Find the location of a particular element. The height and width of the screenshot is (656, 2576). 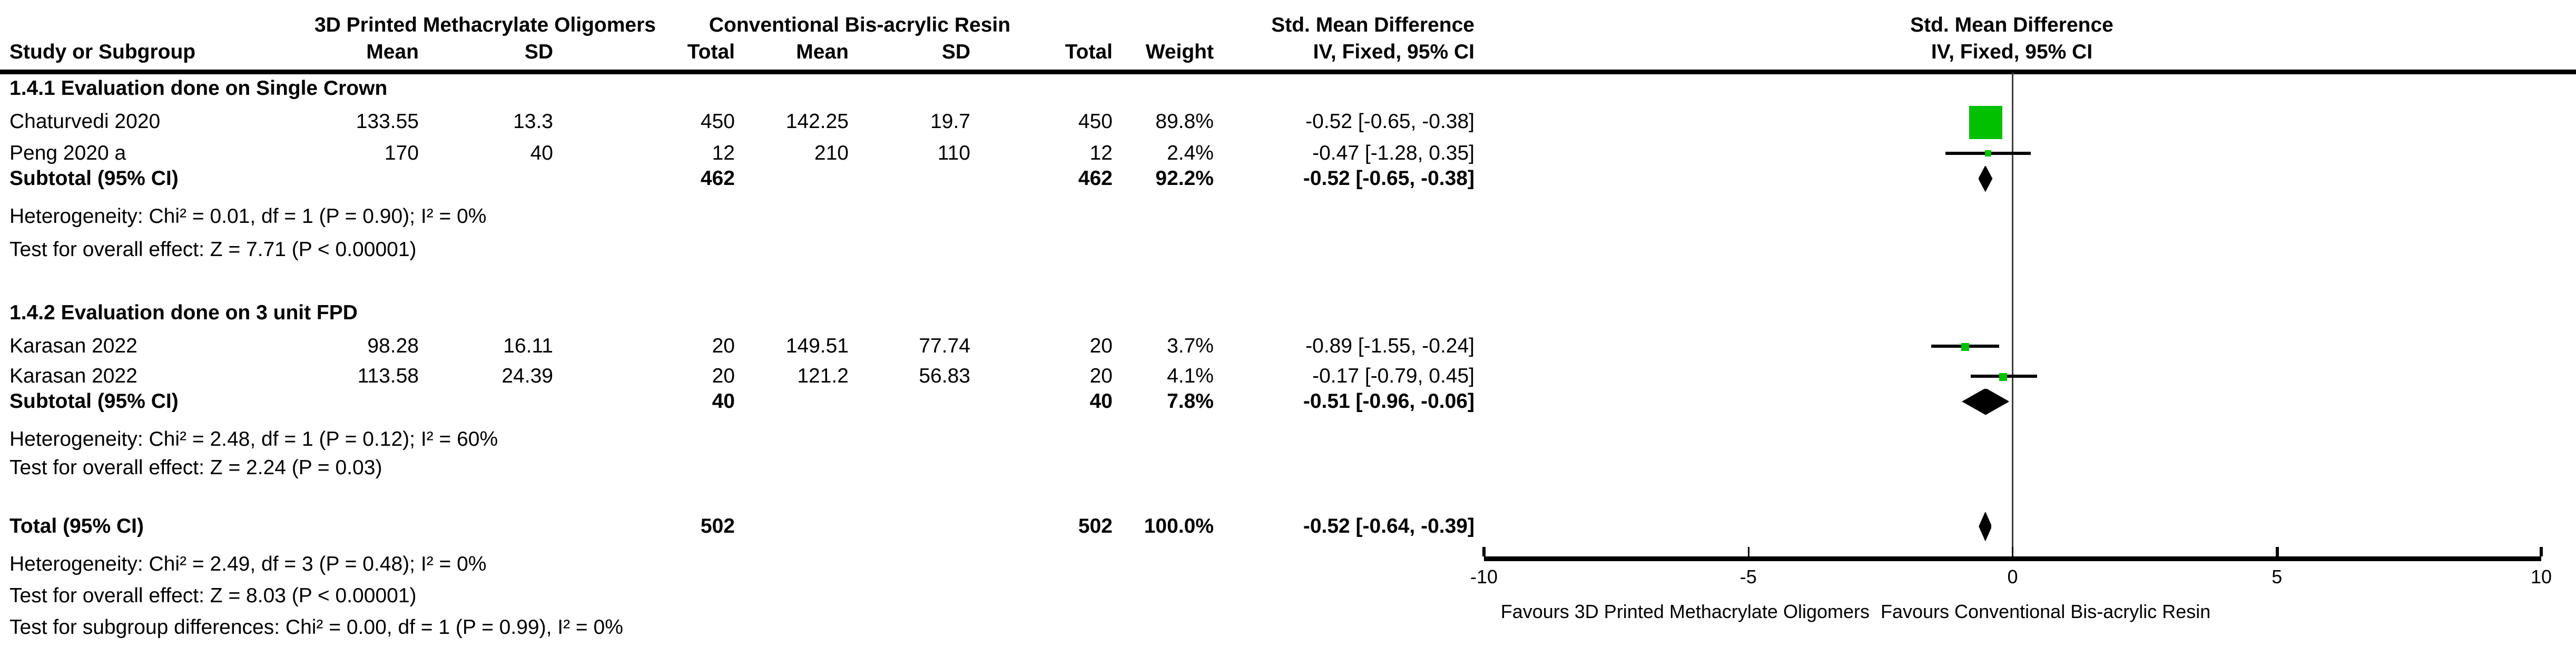

zero-reference-line is located at coordinates (2012, 316).